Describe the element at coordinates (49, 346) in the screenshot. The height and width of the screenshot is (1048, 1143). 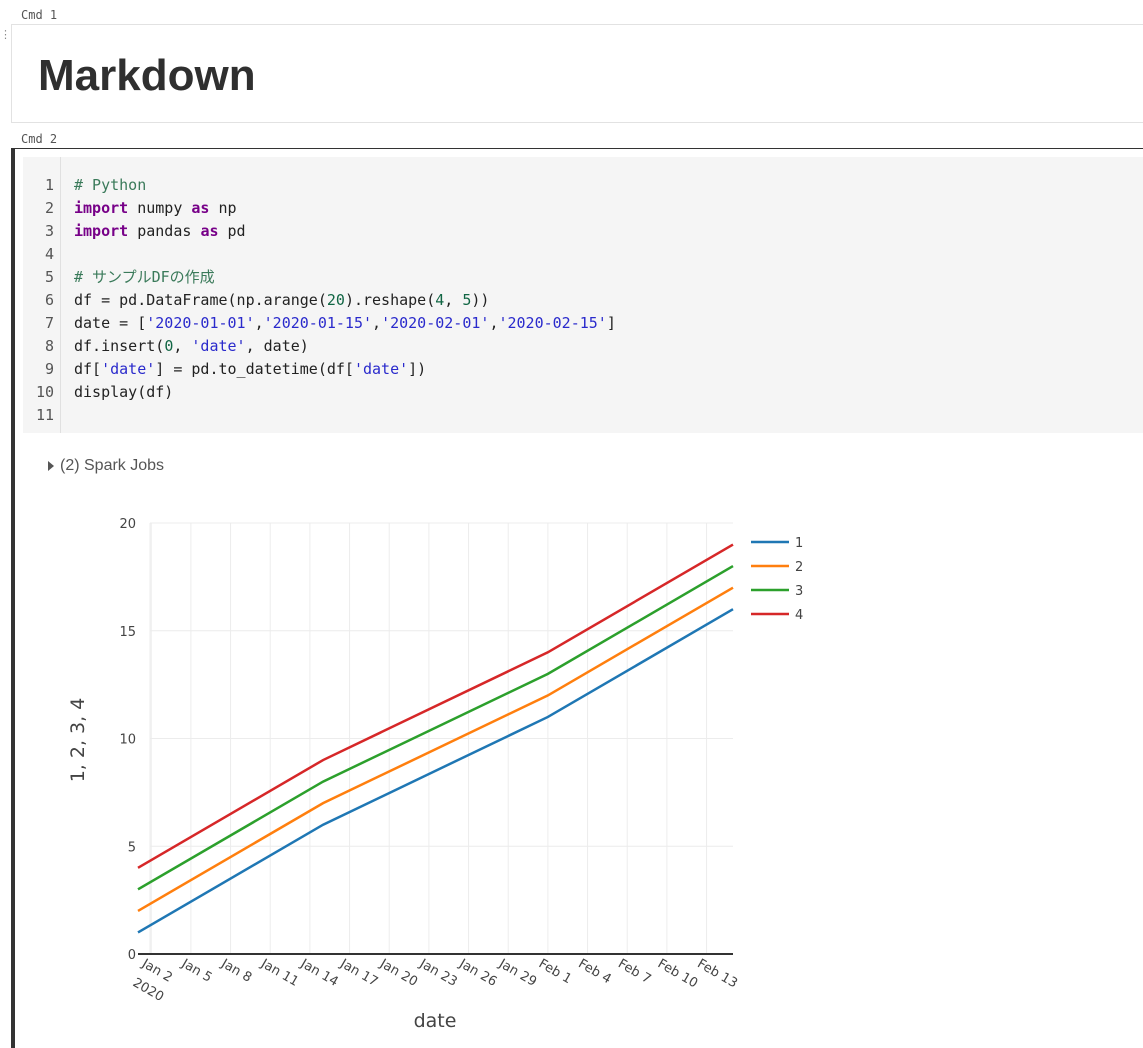
I see `line-number: 8` at that location.